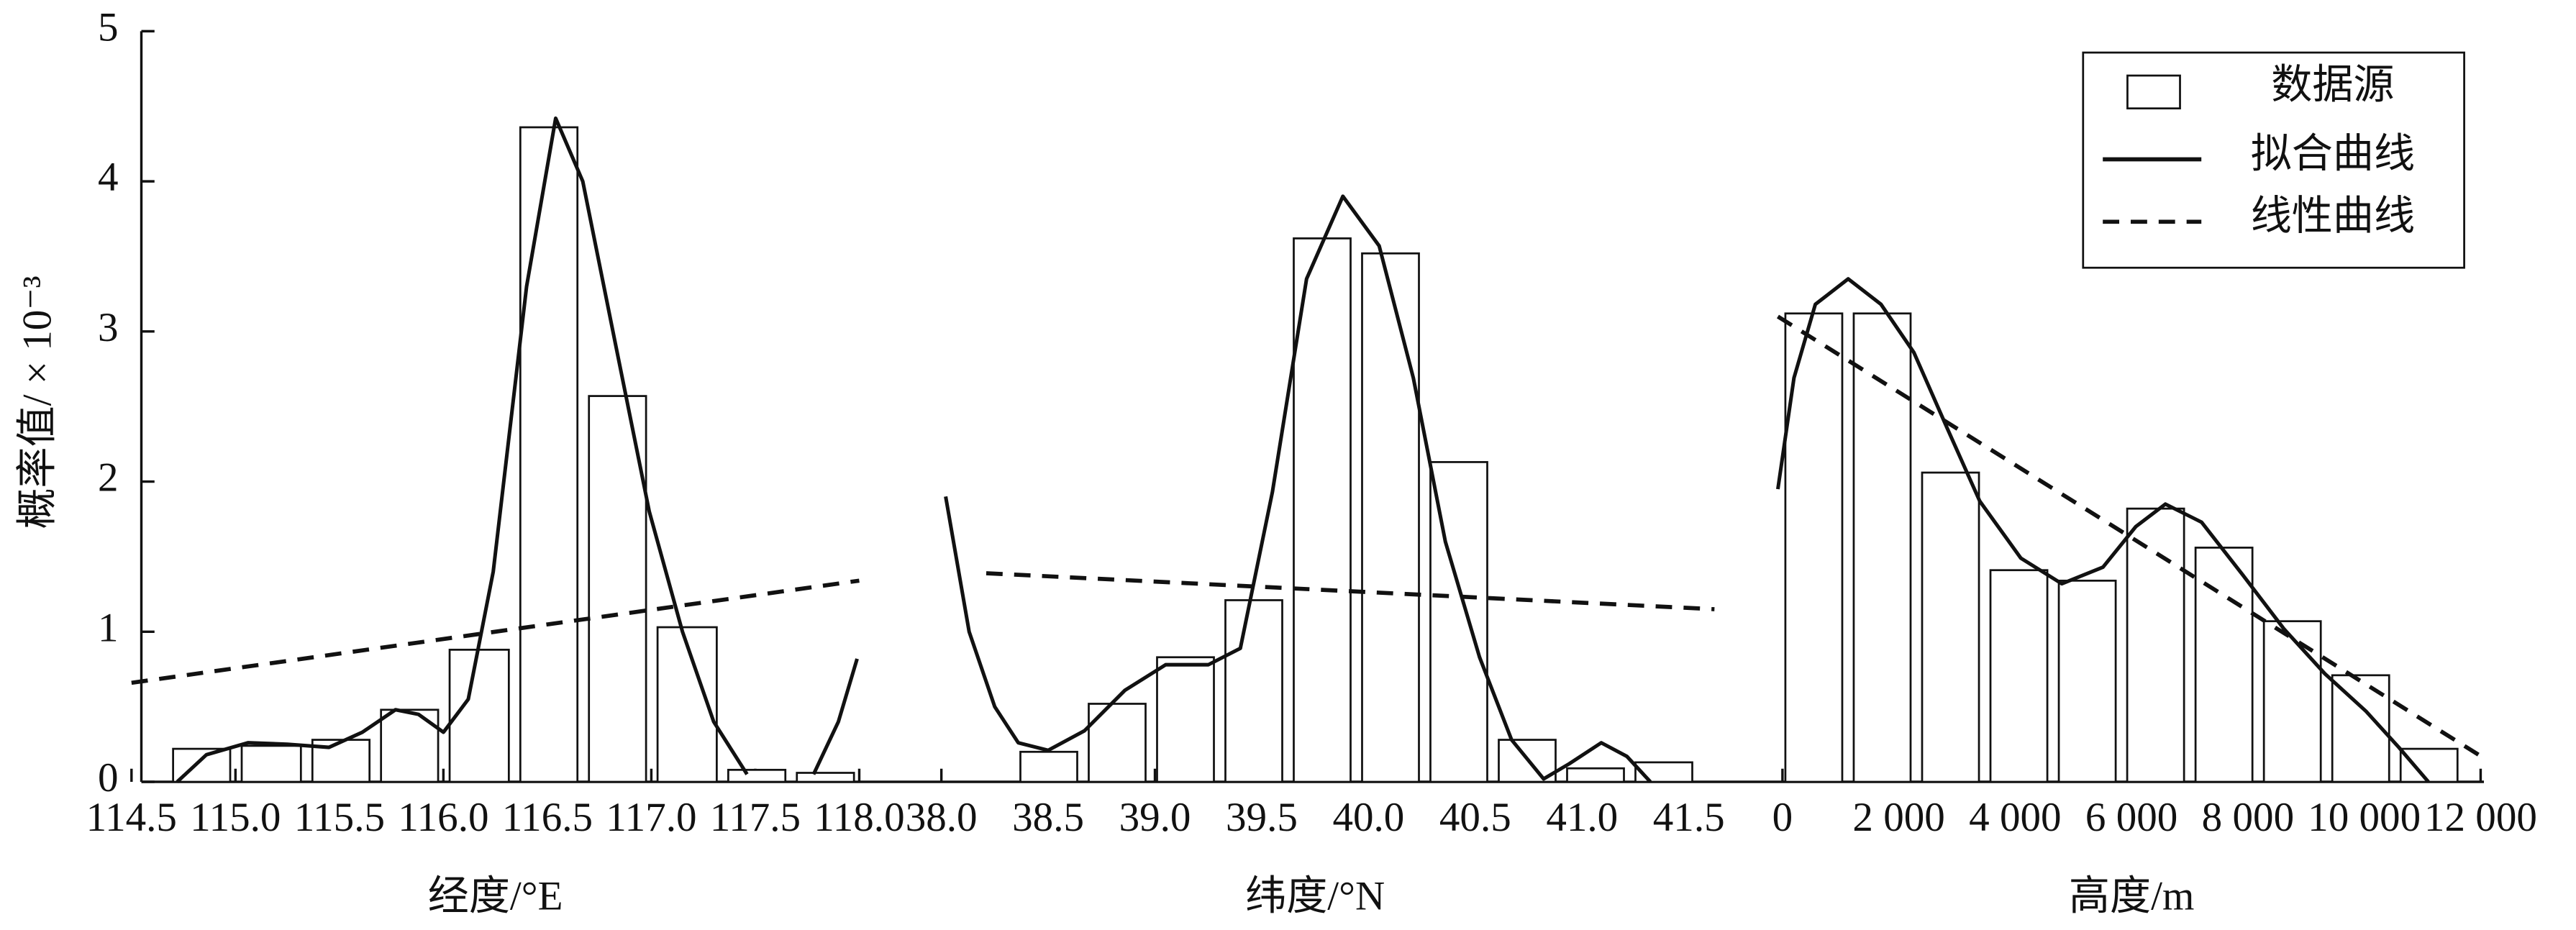  What do you see at coordinates (235, 818) in the screenshot?
I see `x-tick-label: 115.0` at bounding box center [235, 818].